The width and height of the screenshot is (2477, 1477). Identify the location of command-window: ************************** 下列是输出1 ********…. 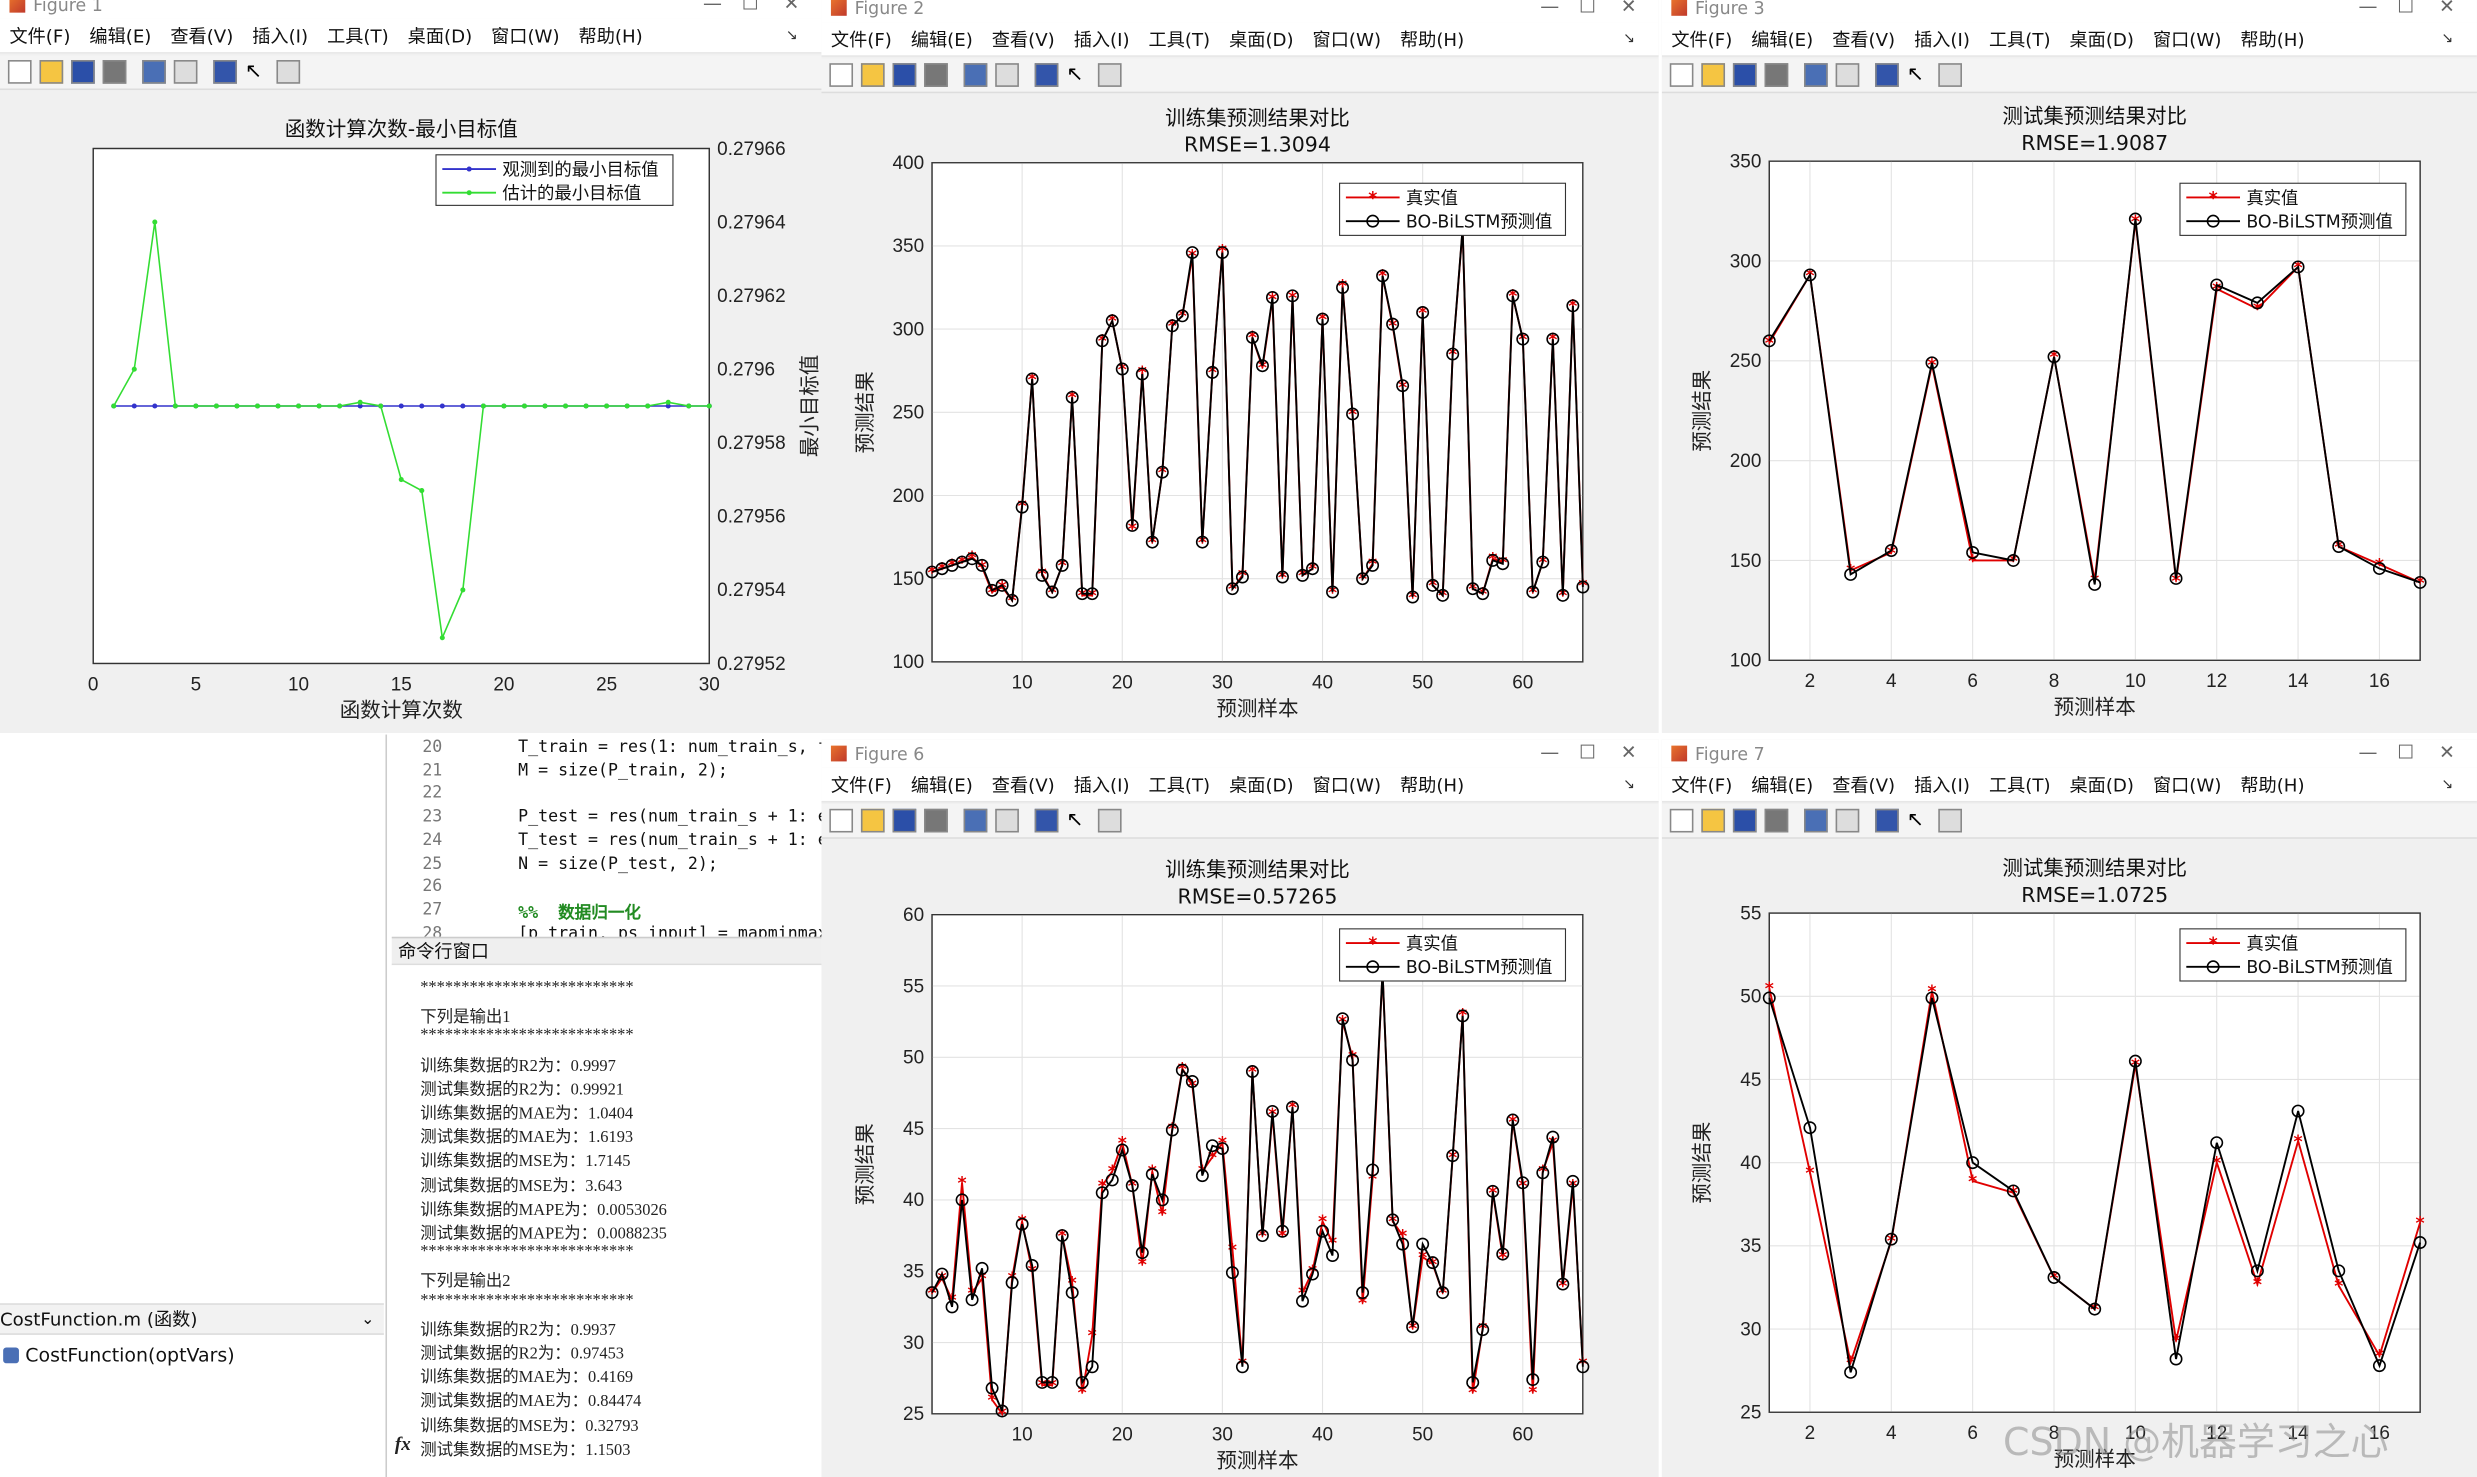
(606, 1221).